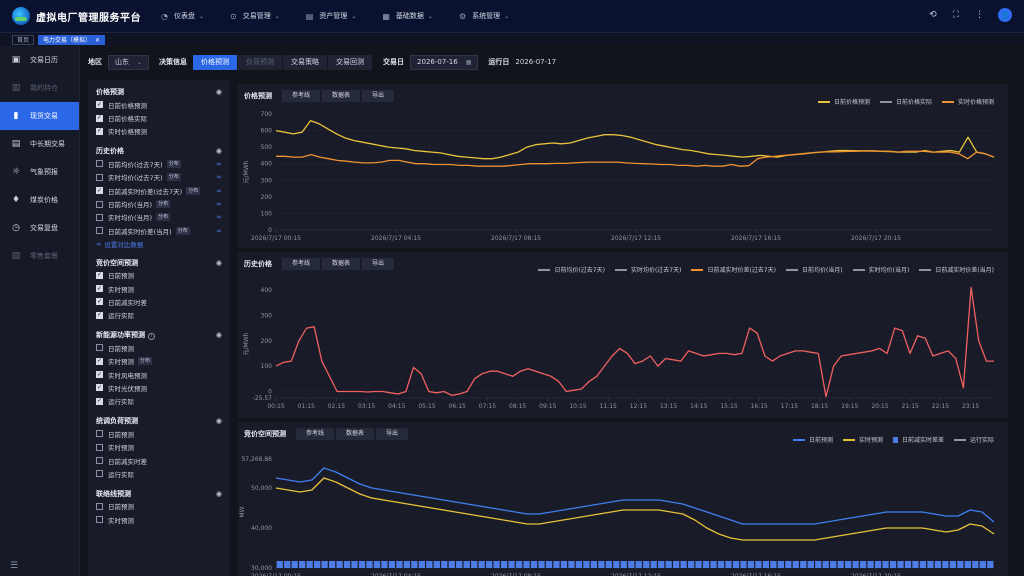  What do you see at coordinates (39, 116) in the screenshot?
I see `sidebar-item-2: ▮ 现货交易` at bounding box center [39, 116].